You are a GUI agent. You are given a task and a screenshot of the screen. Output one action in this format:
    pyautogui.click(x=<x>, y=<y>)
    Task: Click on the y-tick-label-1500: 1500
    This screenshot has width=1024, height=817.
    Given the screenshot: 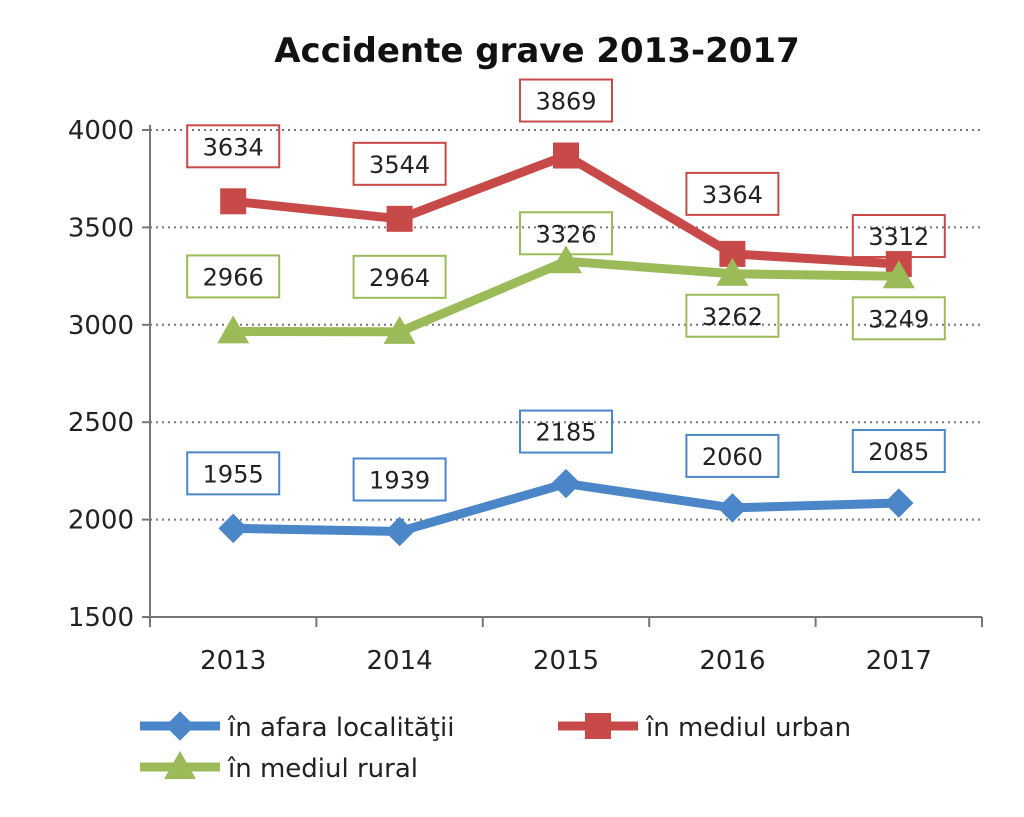 What is the action you would take?
    pyautogui.click(x=101, y=618)
    